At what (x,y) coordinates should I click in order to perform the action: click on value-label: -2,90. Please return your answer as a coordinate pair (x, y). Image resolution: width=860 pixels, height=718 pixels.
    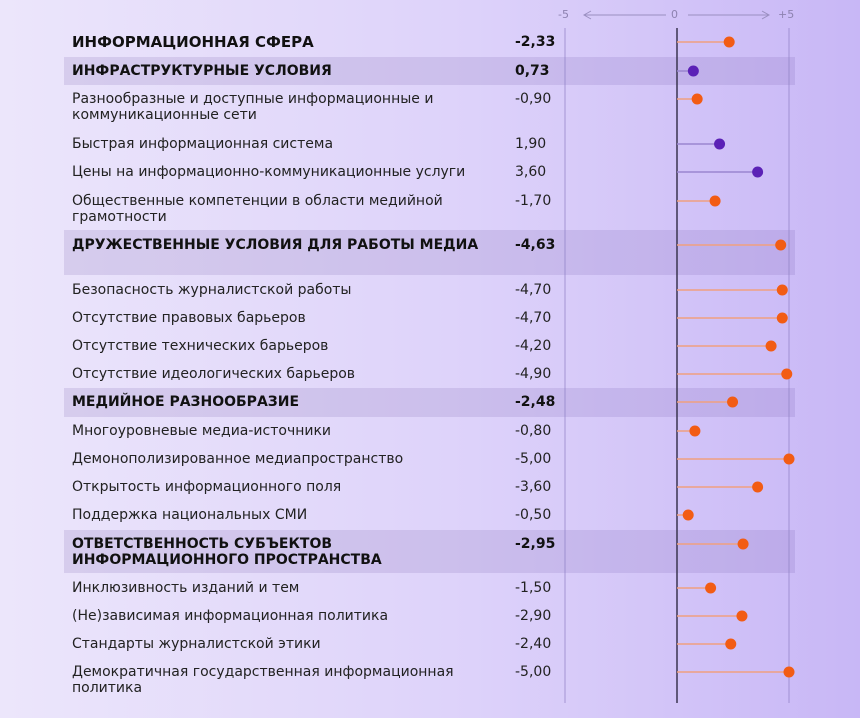
    Looking at the image, I should click on (533, 616).